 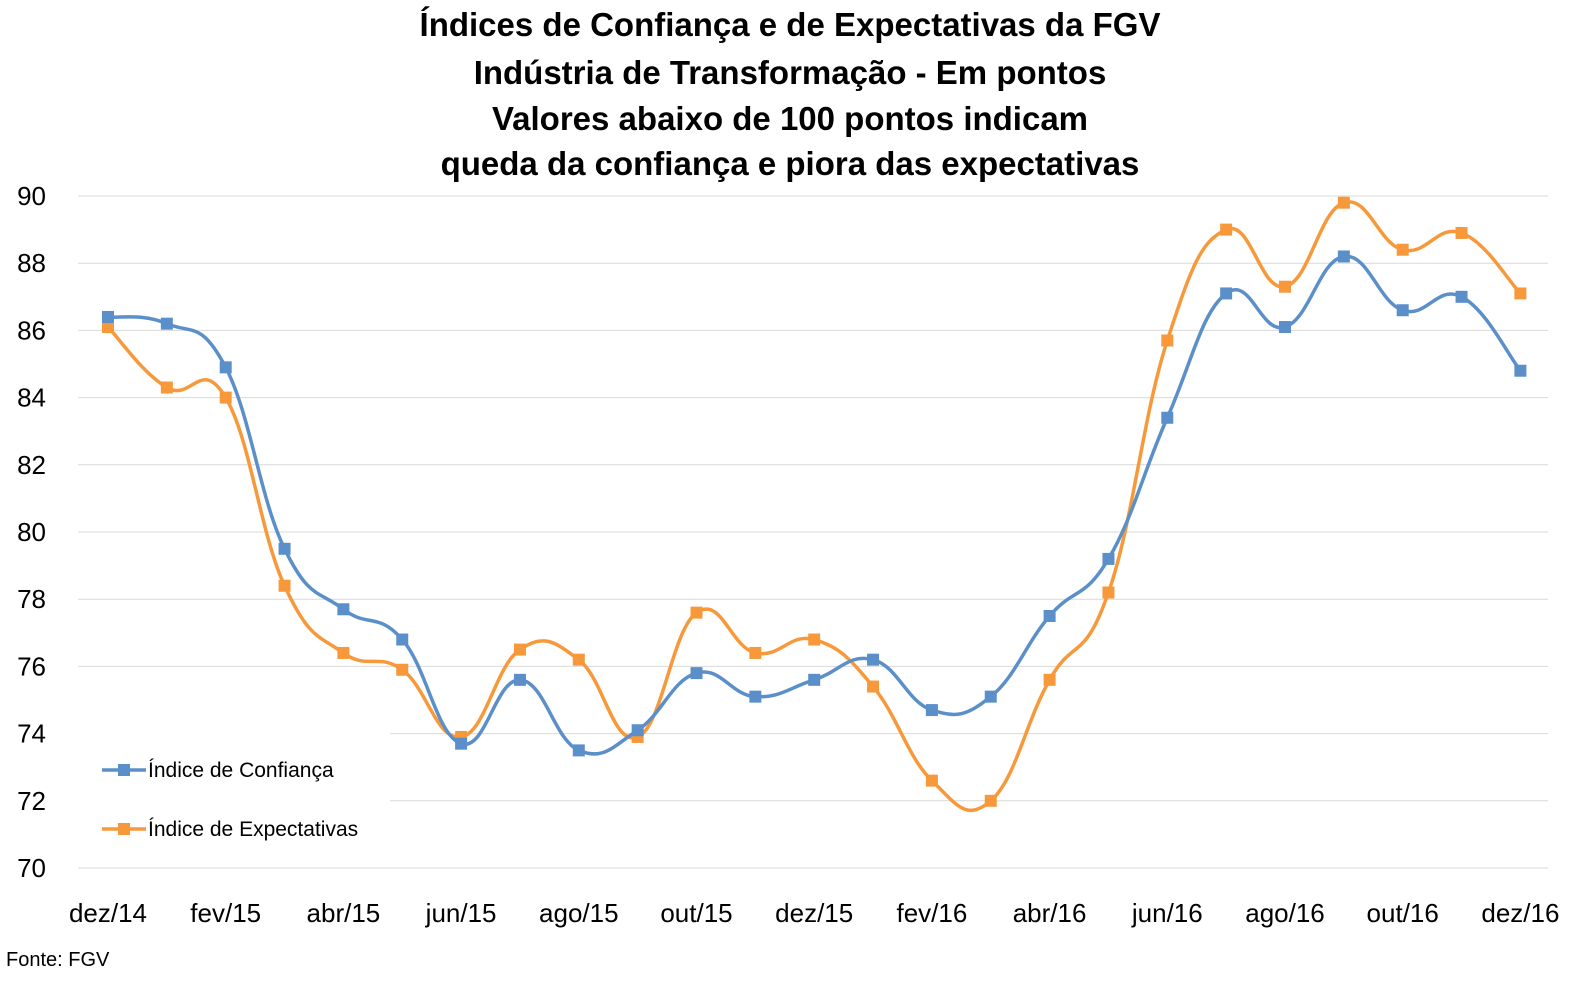 I want to click on y-tick-label: 70, so click(x=31, y=868).